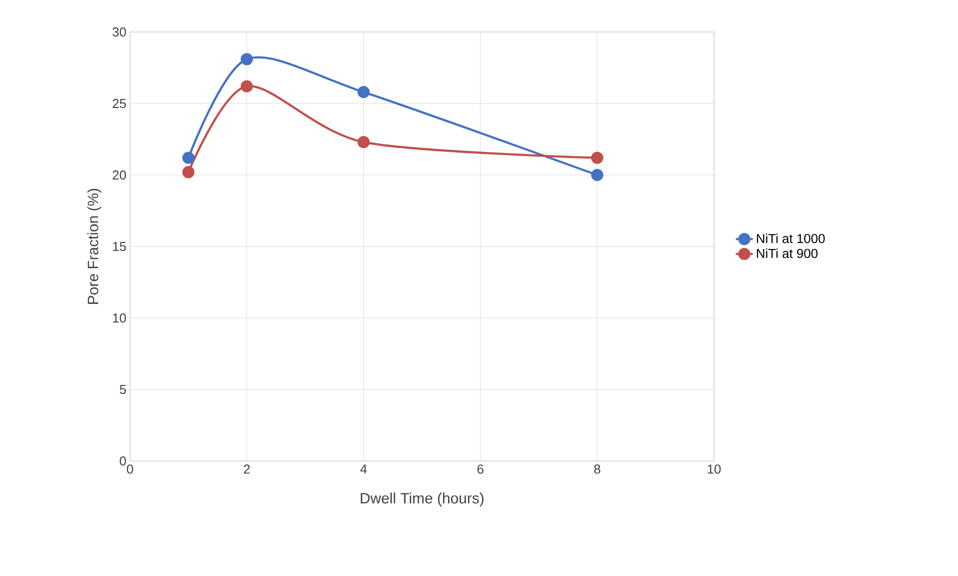 Image resolution: width=958 pixels, height=576 pixels. I want to click on x-tick-label: 4, so click(363, 469).